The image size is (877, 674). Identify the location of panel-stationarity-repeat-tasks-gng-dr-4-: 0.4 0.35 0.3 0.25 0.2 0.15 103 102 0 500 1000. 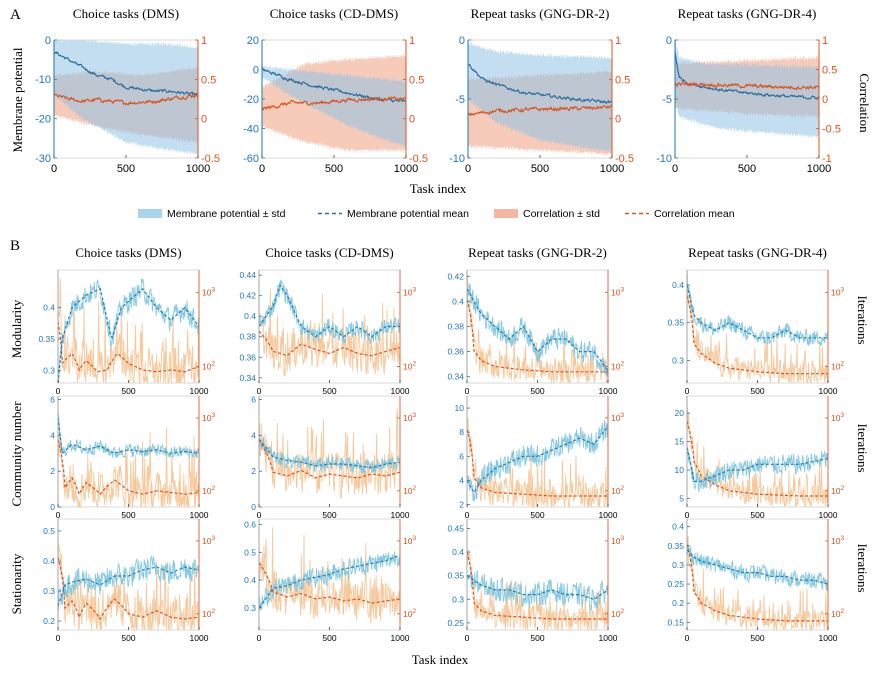
(755, 580).